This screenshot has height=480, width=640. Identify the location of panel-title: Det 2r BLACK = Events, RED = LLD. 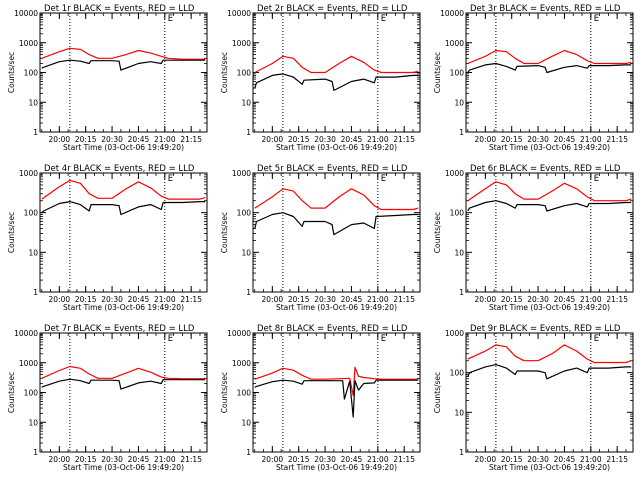
(332, 9).